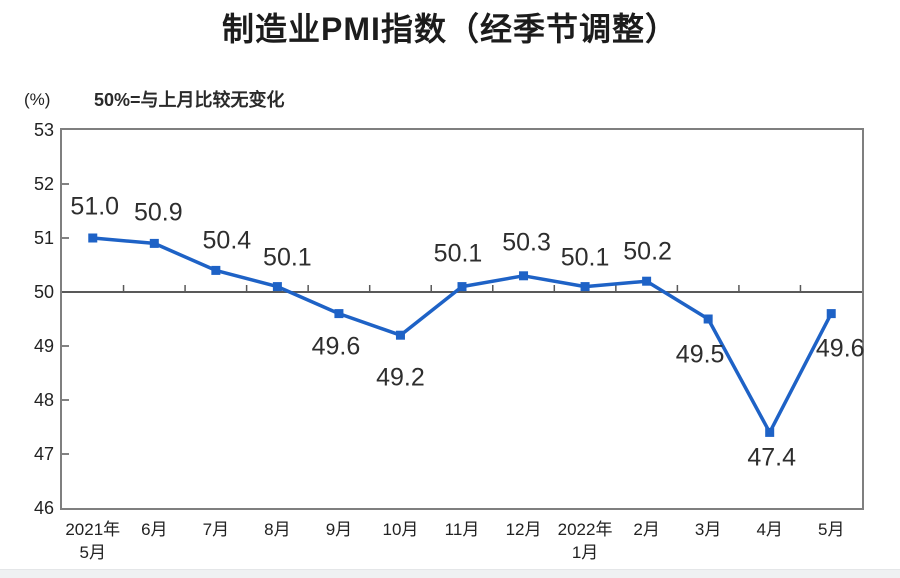 The image size is (900, 578). What do you see at coordinates (585, 541) in the screenshot?
I see `x-axis-tick-label: 2022年 1月` at bounding box center [585, 541].